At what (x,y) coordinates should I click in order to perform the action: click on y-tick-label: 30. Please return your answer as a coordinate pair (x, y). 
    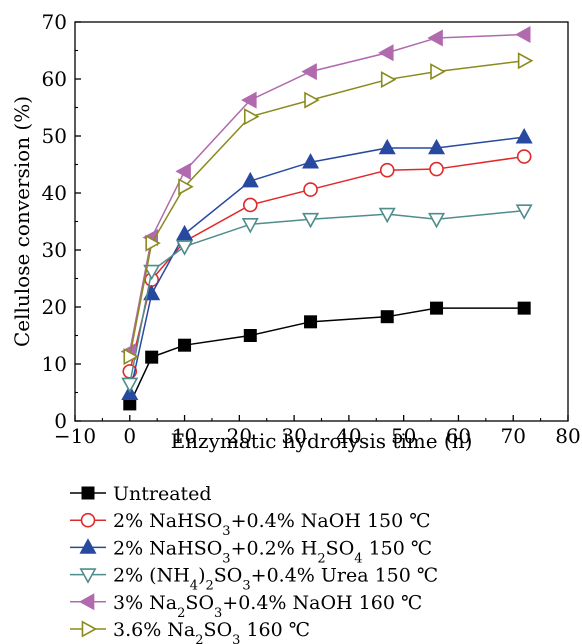
    Looking at the image, I should click on (54, 250).